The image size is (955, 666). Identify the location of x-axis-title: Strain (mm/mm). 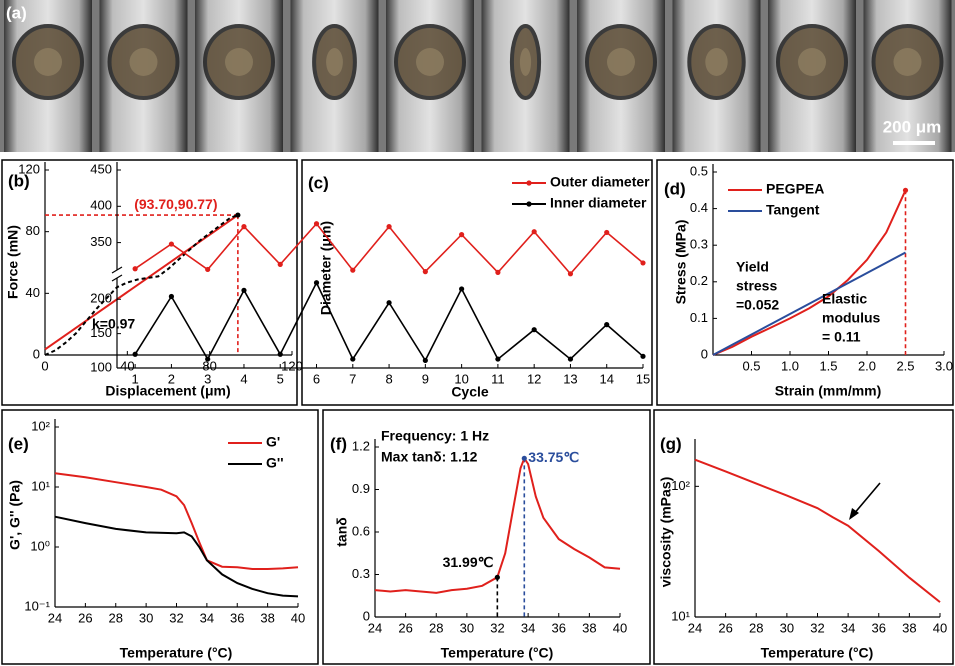
(828, 391).